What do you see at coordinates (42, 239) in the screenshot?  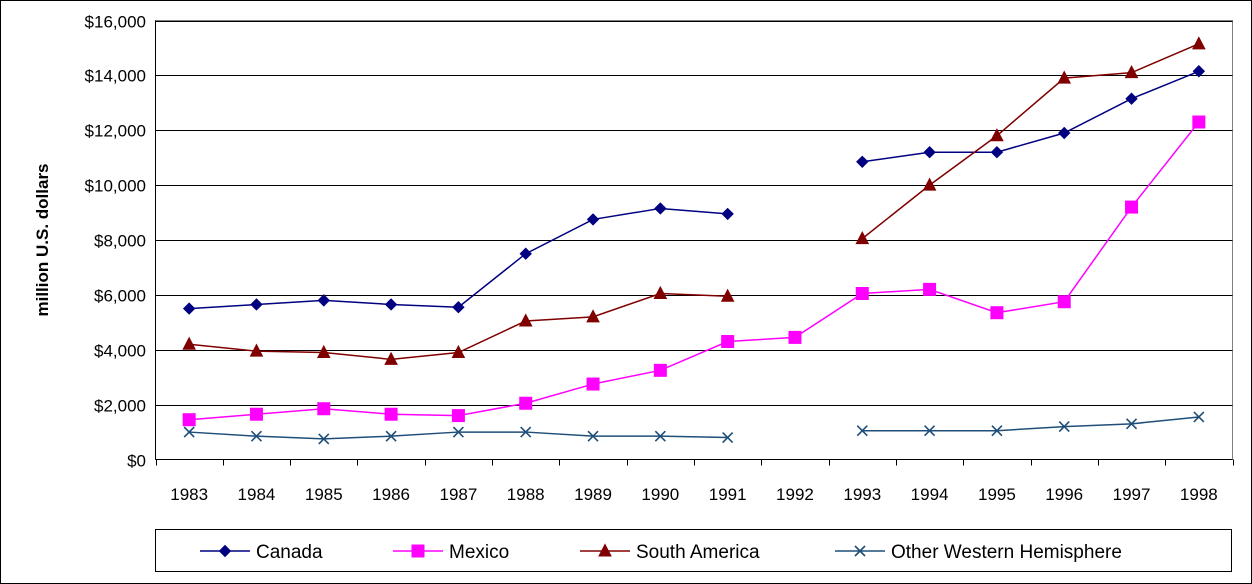 I see `y-axis-title: million U.S. dollars` at bounding box center [42, 239].